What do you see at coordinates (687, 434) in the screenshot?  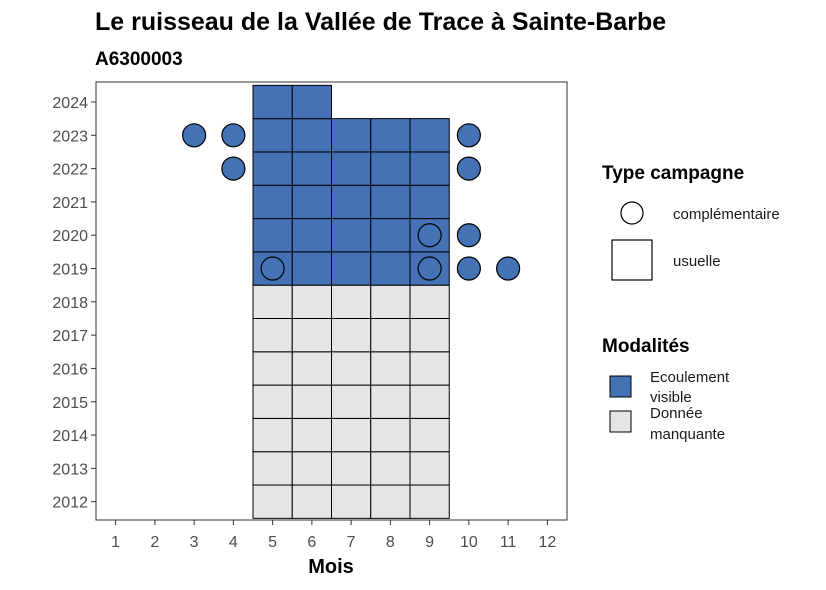 I see `legend-fill-label-donnee-line2: manquante` at bounding box center [687, 434].